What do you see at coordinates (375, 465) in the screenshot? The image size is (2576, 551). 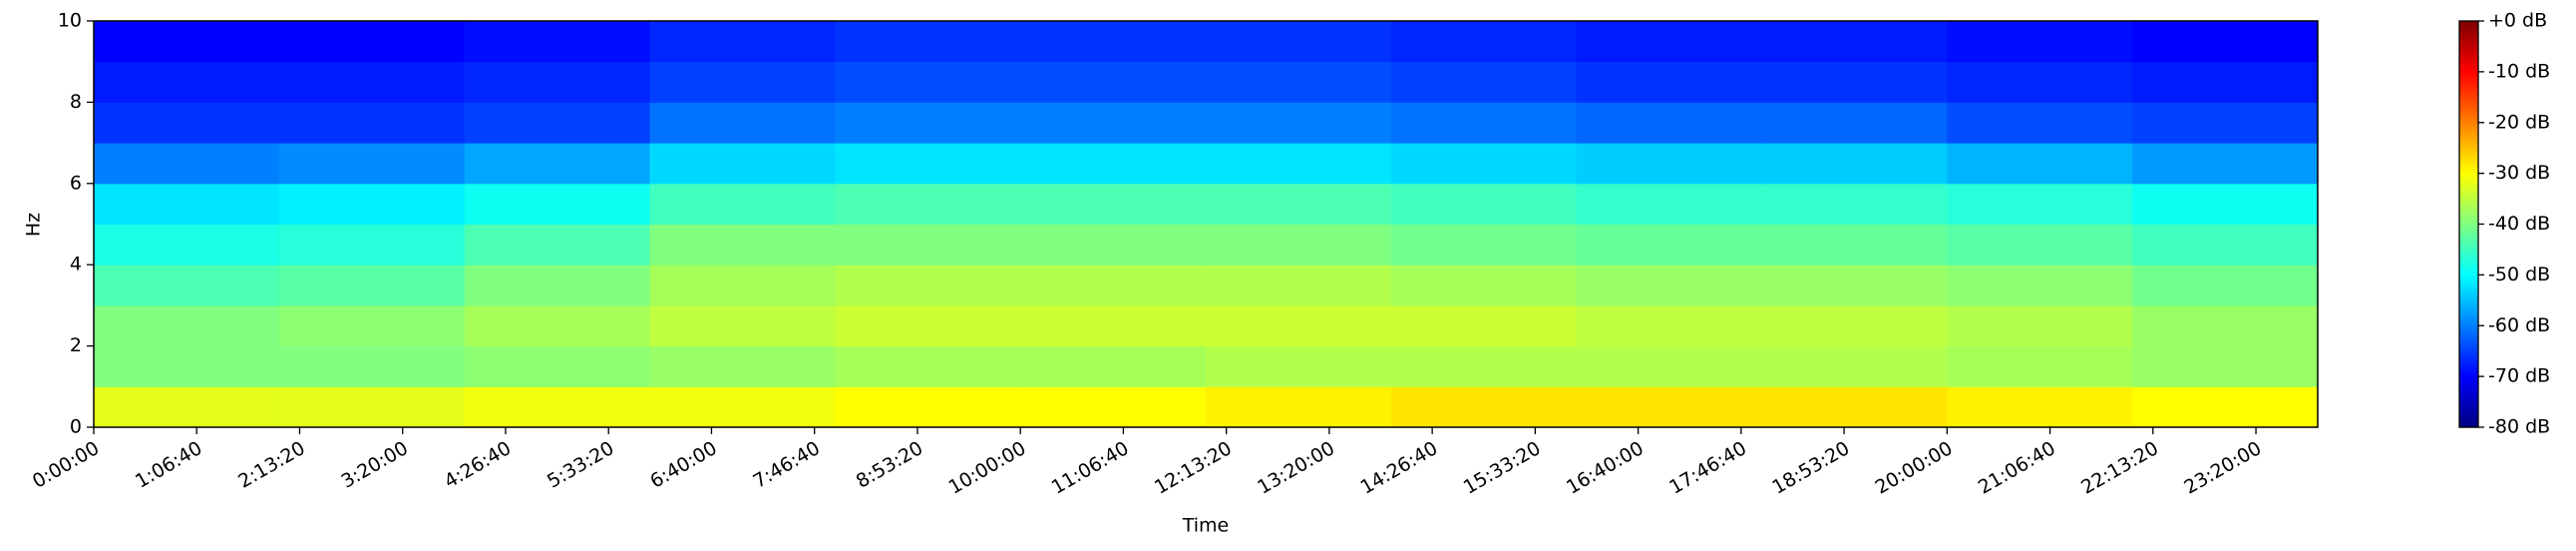 I see `x-tick-label: 3:20:00` at bounding box center [375, 465].